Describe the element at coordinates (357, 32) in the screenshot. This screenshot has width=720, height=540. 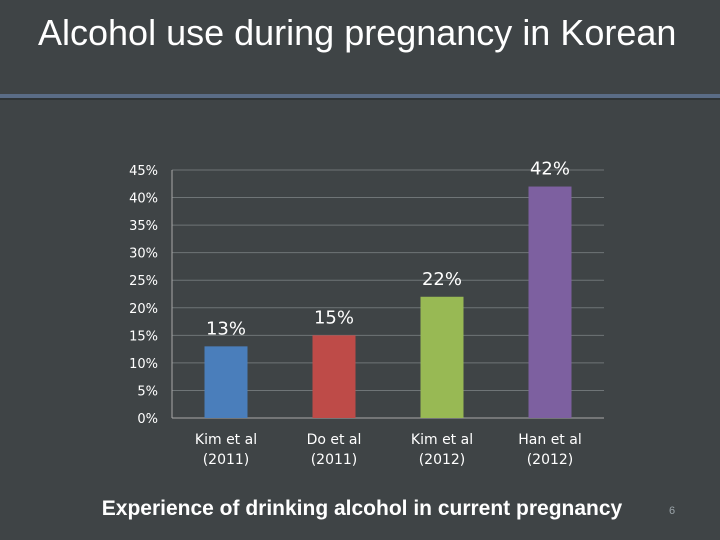
I see `slide-title: Alcohol use during pregnancy in Korean` at that location.